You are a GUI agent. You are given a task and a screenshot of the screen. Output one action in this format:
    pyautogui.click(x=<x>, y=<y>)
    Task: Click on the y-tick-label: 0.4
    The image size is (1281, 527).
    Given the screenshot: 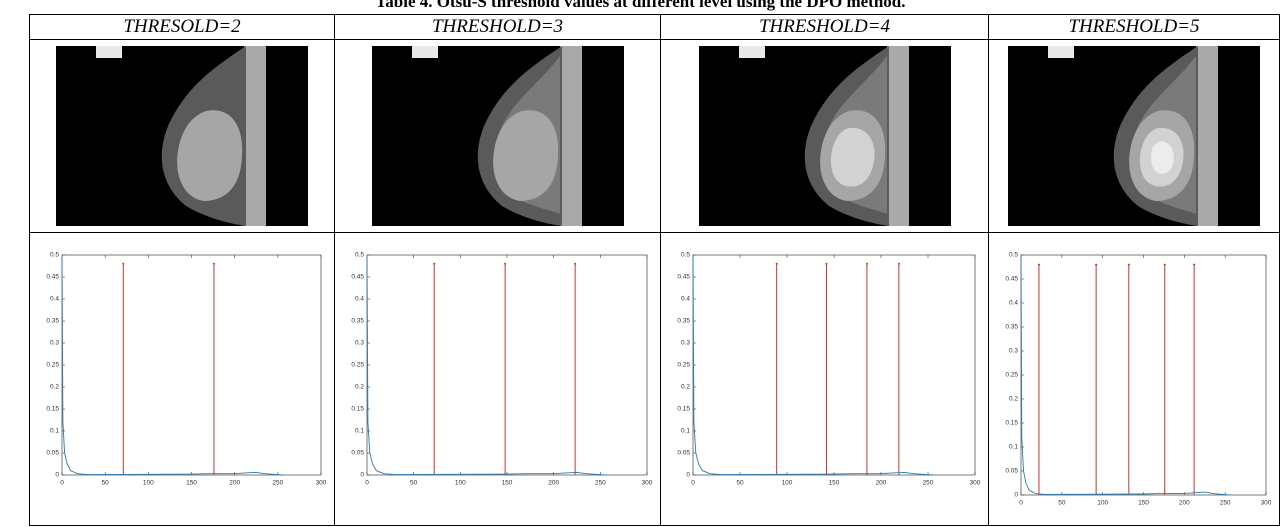 What is the action you would take?
    pyautogui.click(x=358, y=299)
    